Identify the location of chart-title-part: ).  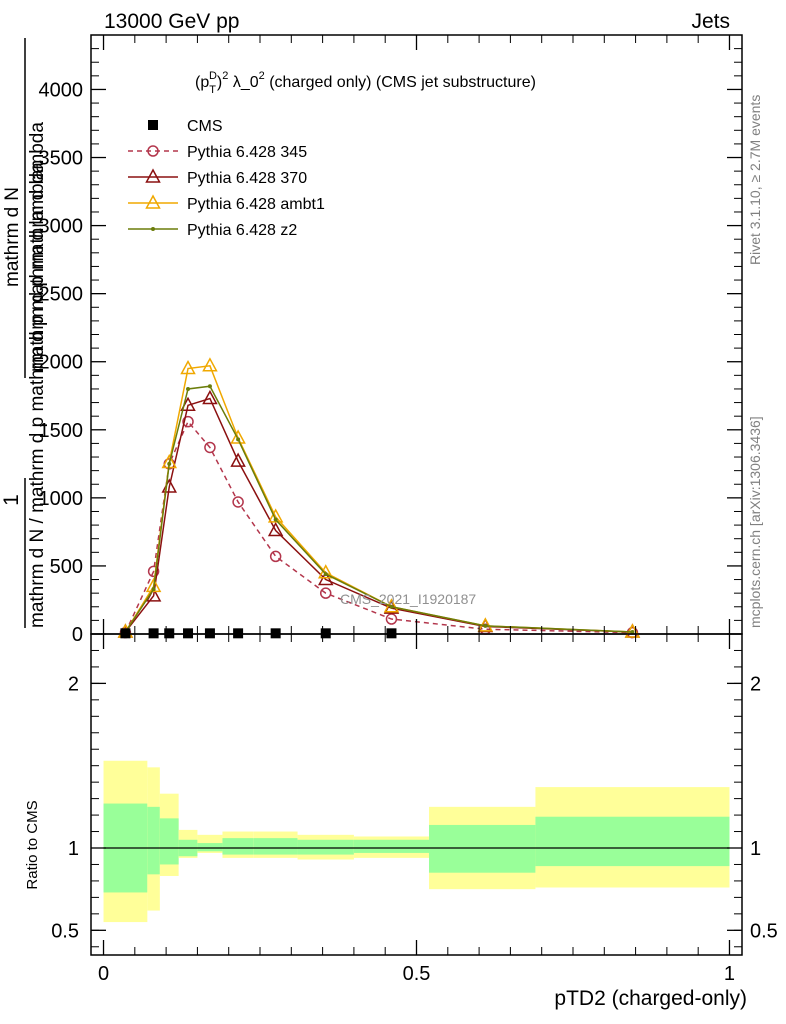
(219, 82).